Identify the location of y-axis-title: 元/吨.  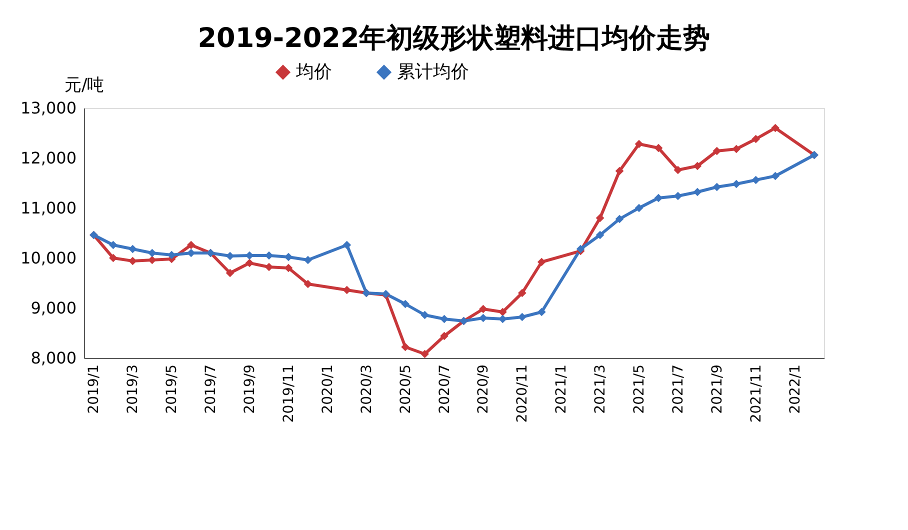
(84, 86).